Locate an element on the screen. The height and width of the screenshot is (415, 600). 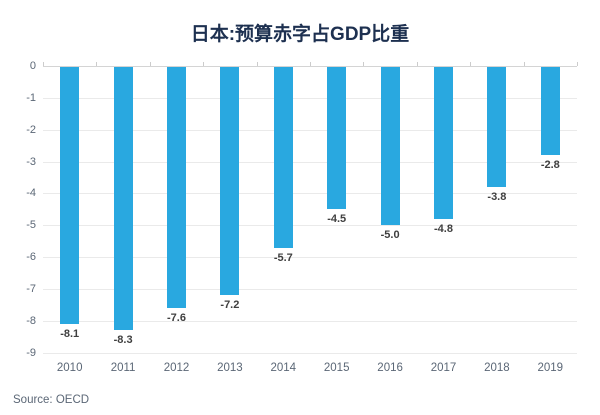
y-axis-tick-label: -7 is located at coordinates (31, 288).